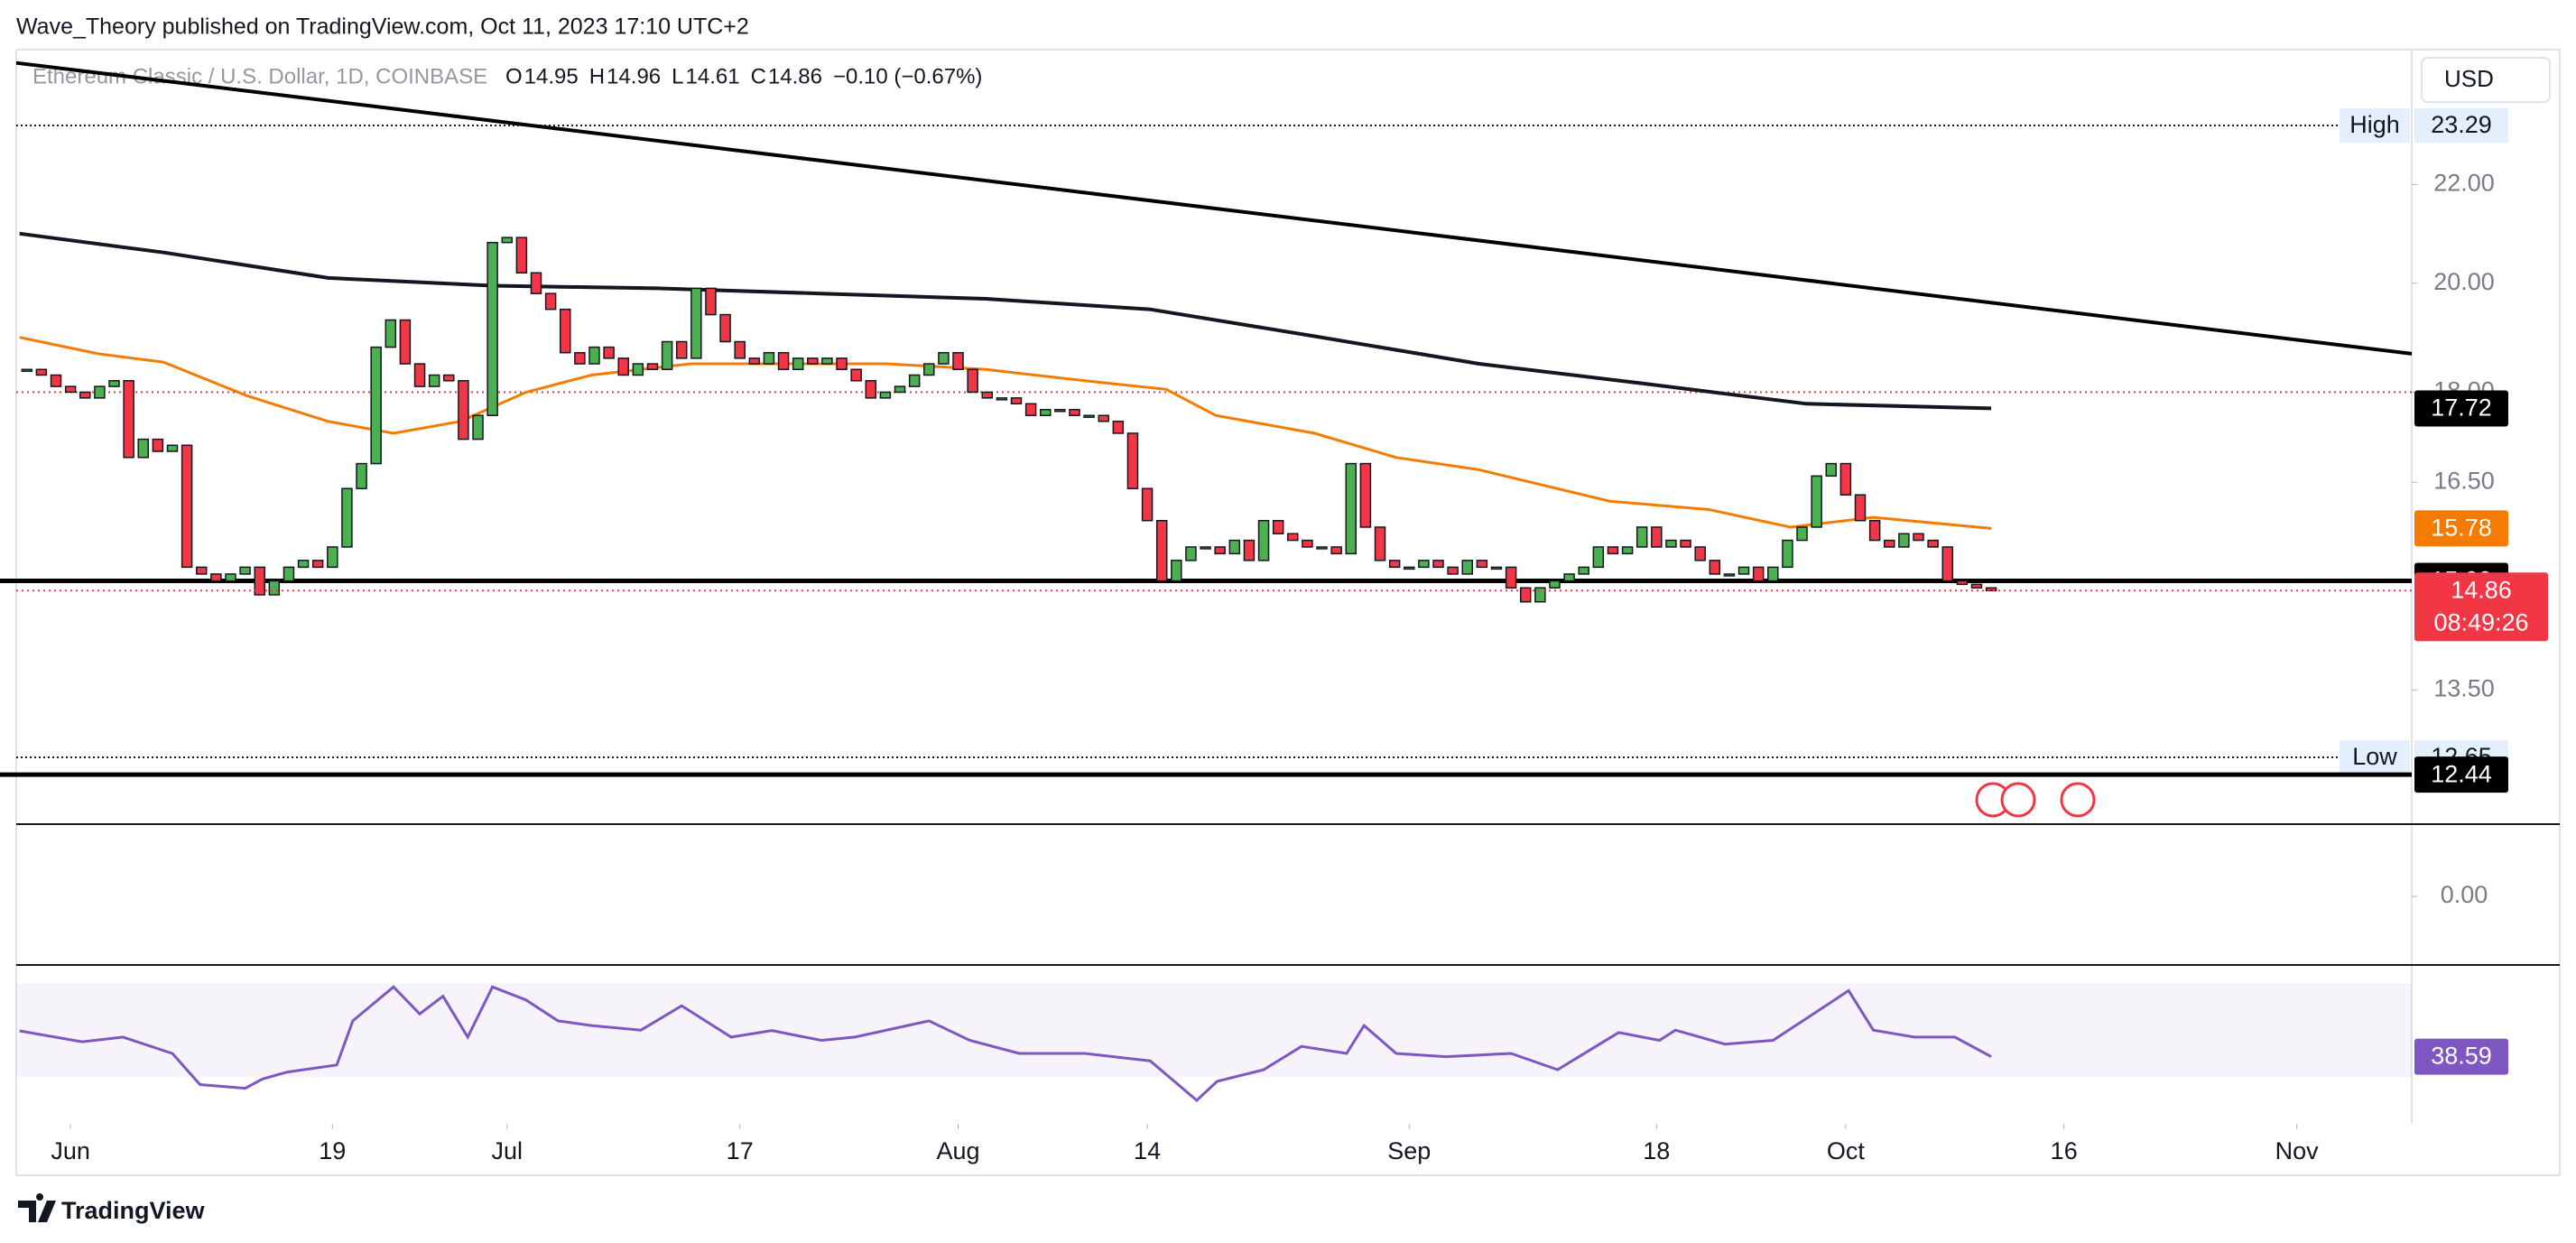 The image size is (2576, 1243). What do you see at coordinates (37, 1207) in the screenshot?
I see `logo-icon` at bounding box center [37, 1207].